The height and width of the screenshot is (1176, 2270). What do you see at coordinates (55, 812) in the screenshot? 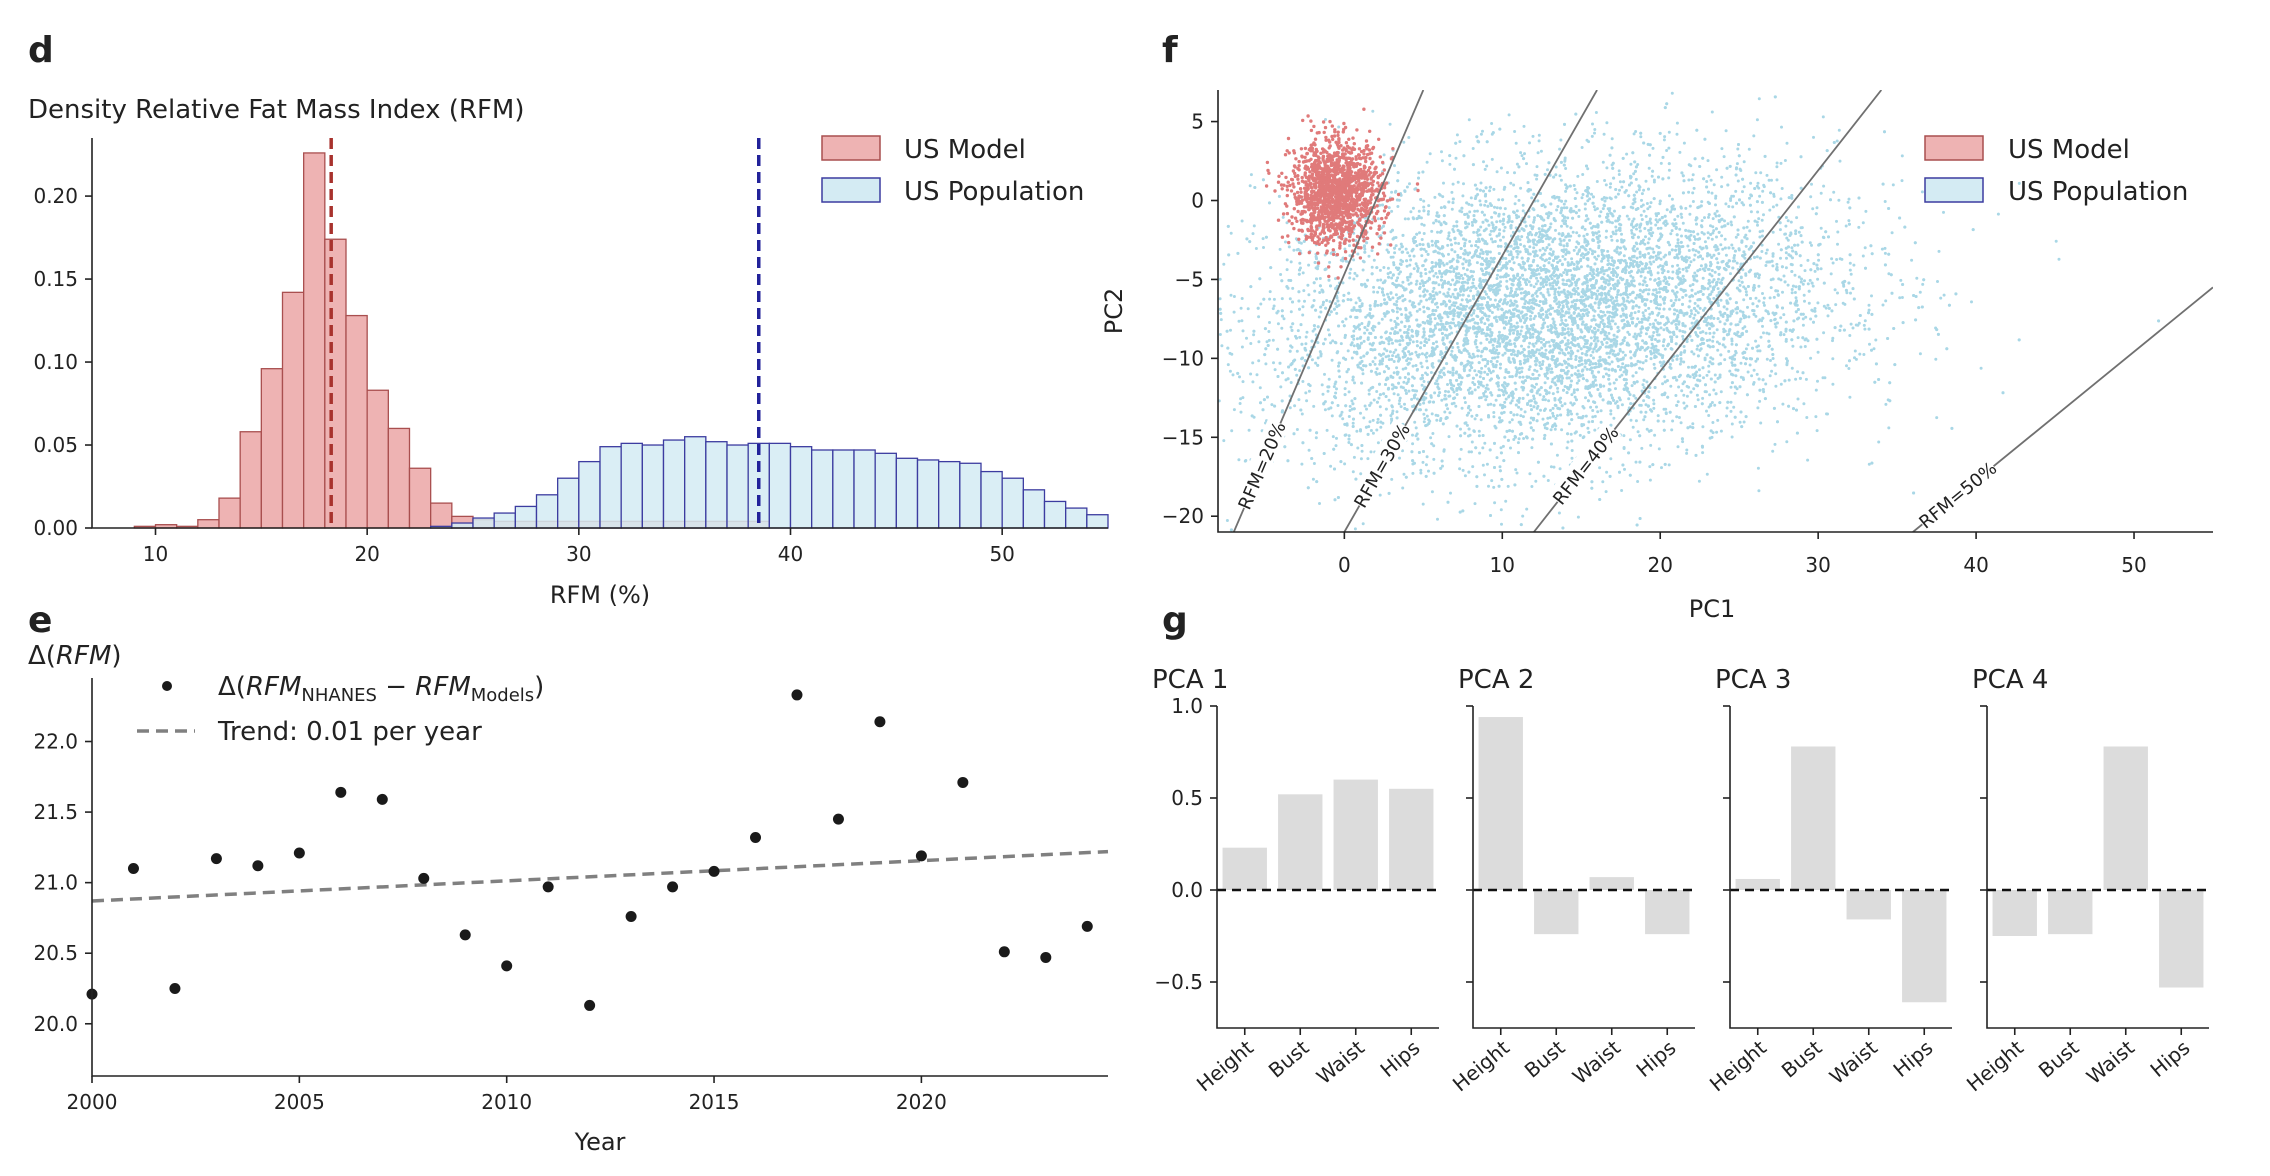
I see `e-y-tick-label: 21.5` at bounding box center [55, 812].